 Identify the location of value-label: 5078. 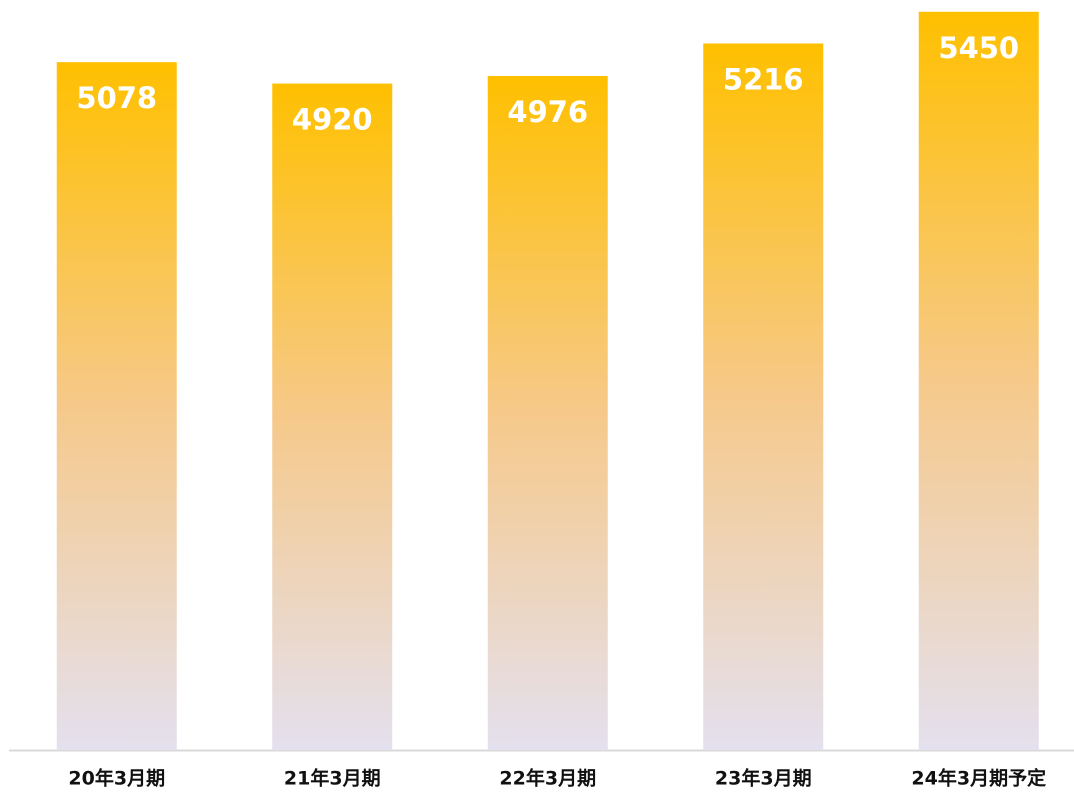
(116, 98).